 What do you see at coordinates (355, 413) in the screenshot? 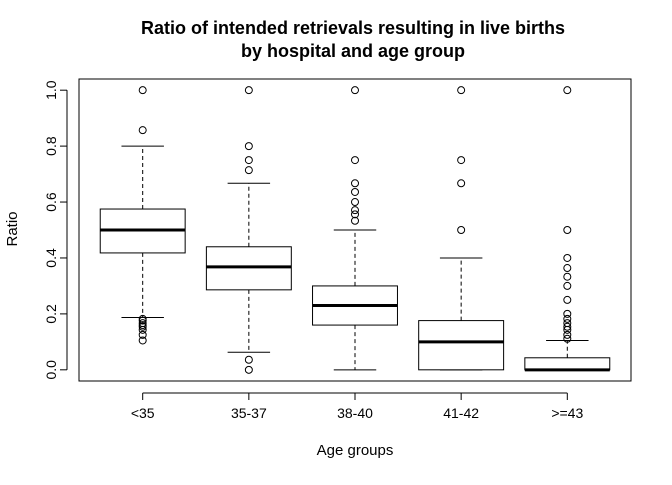
I see `x-tick-label: 38-40` at bounding box center [355, 413].